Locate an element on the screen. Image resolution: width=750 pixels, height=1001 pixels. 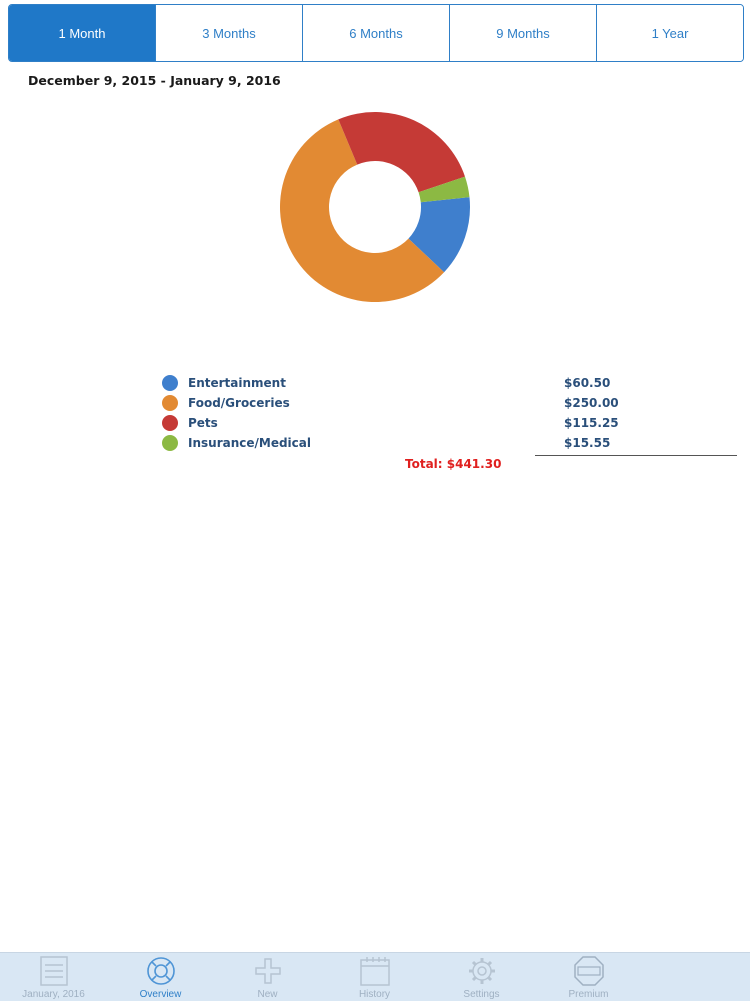
legend-label: Insurance/Medical is located at coordinates (249, 443).